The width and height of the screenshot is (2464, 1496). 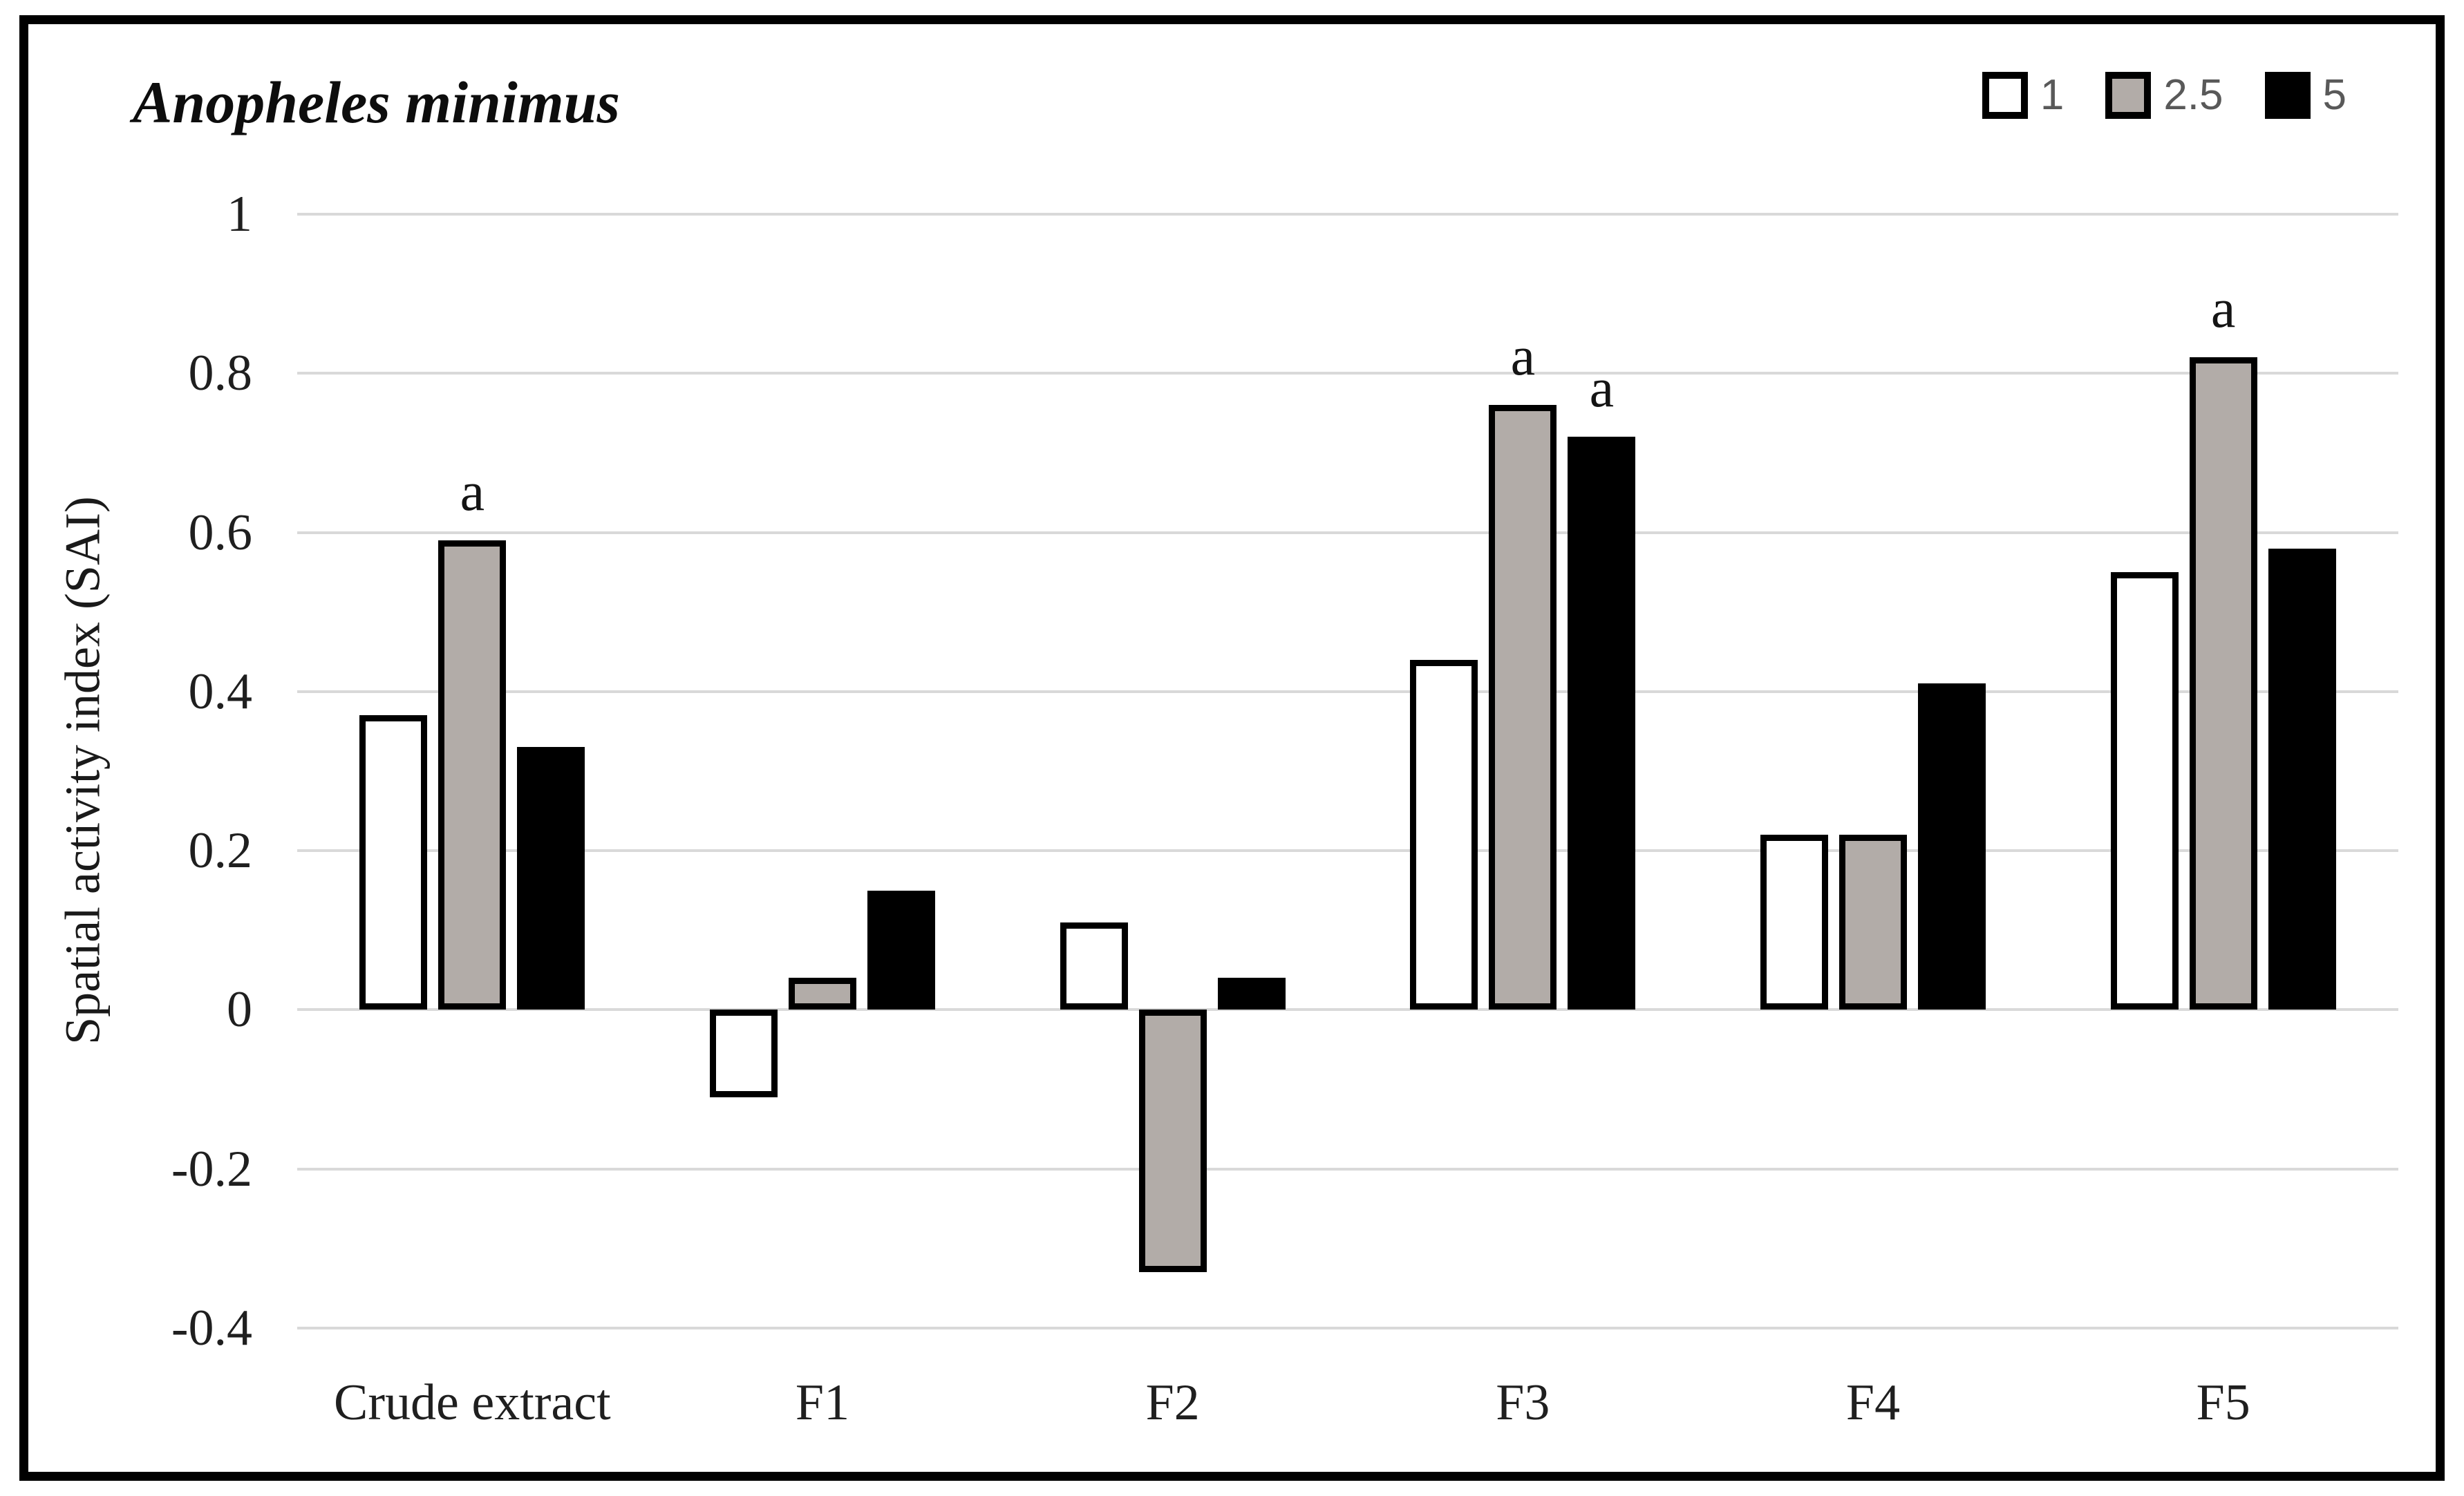 What do you see at coordinates (472, 775) in the screenshot?
I see `bar-2.5-crude-extract` at bounding box center [472, 775].